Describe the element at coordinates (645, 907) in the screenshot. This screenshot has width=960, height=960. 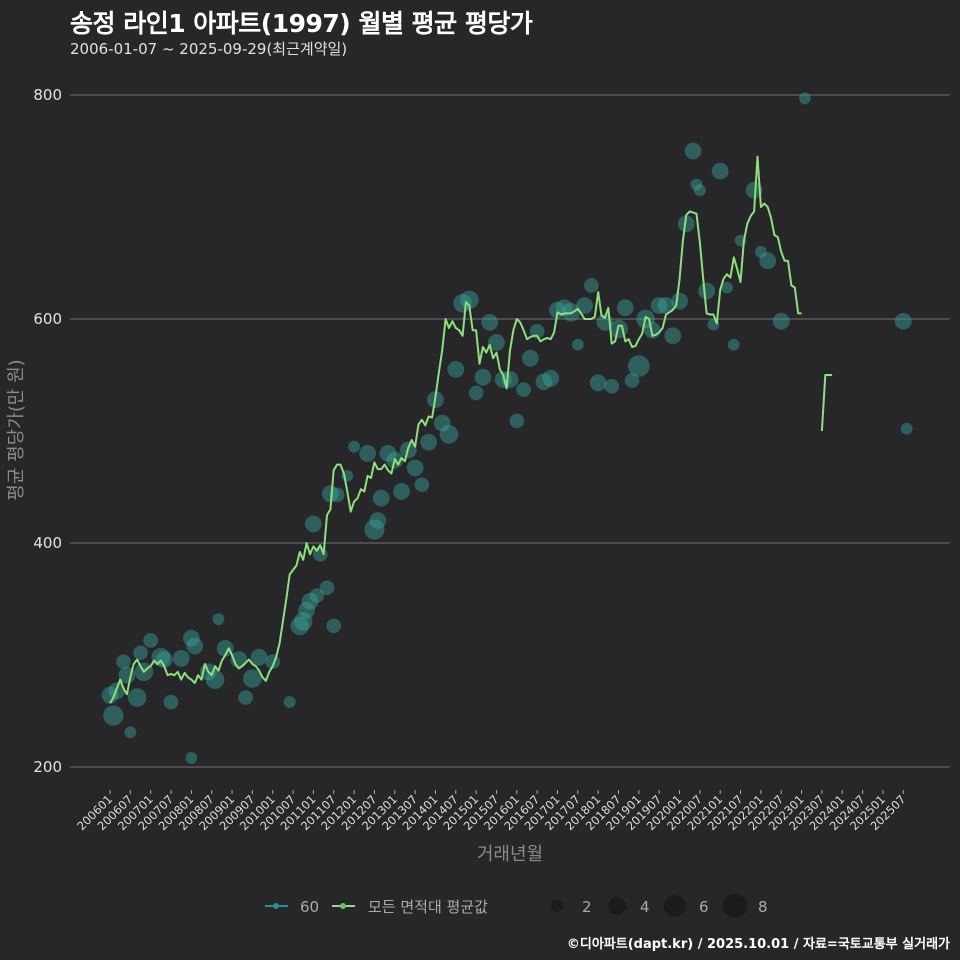
I see `size-label-4: 4` at that location.